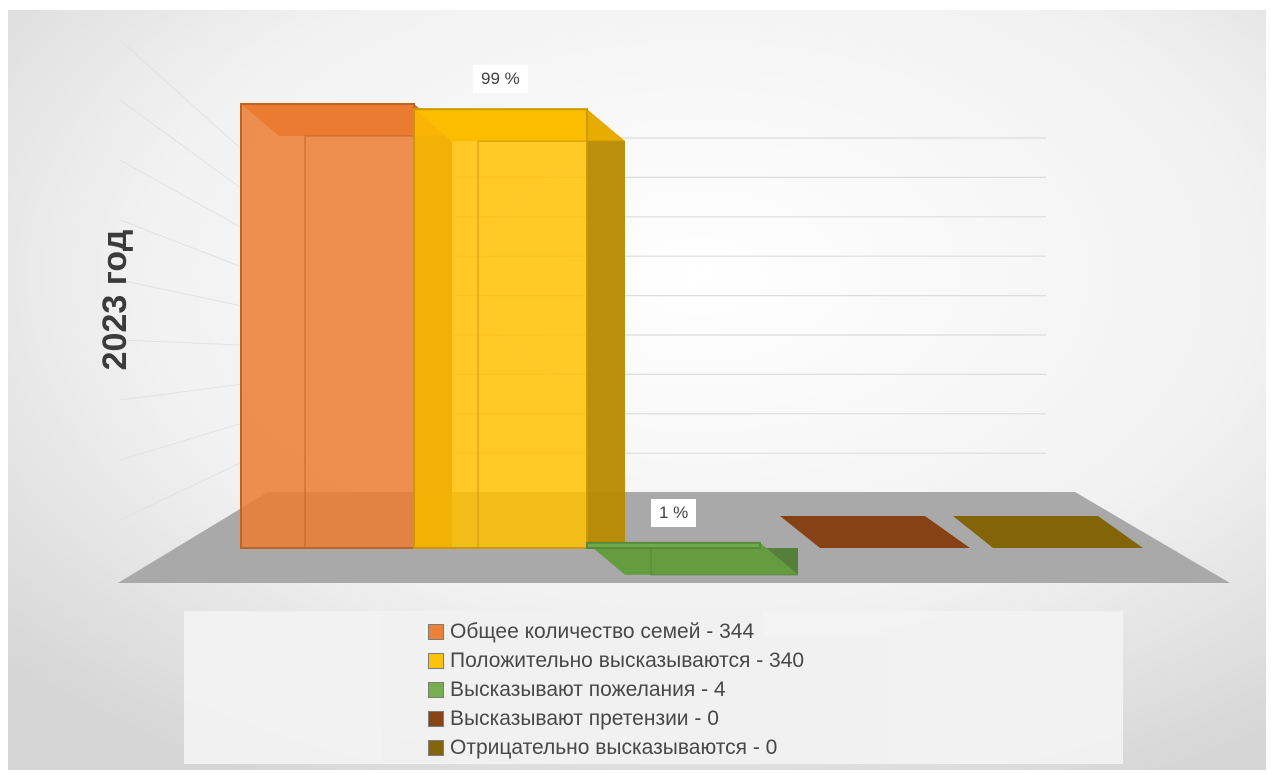 The image size is (1271, 774). What do you see at coordinates (627, 660) in the screenshot?
I see `legend-label: Положительно высказываются - 340` at bounding box center [627, 660].